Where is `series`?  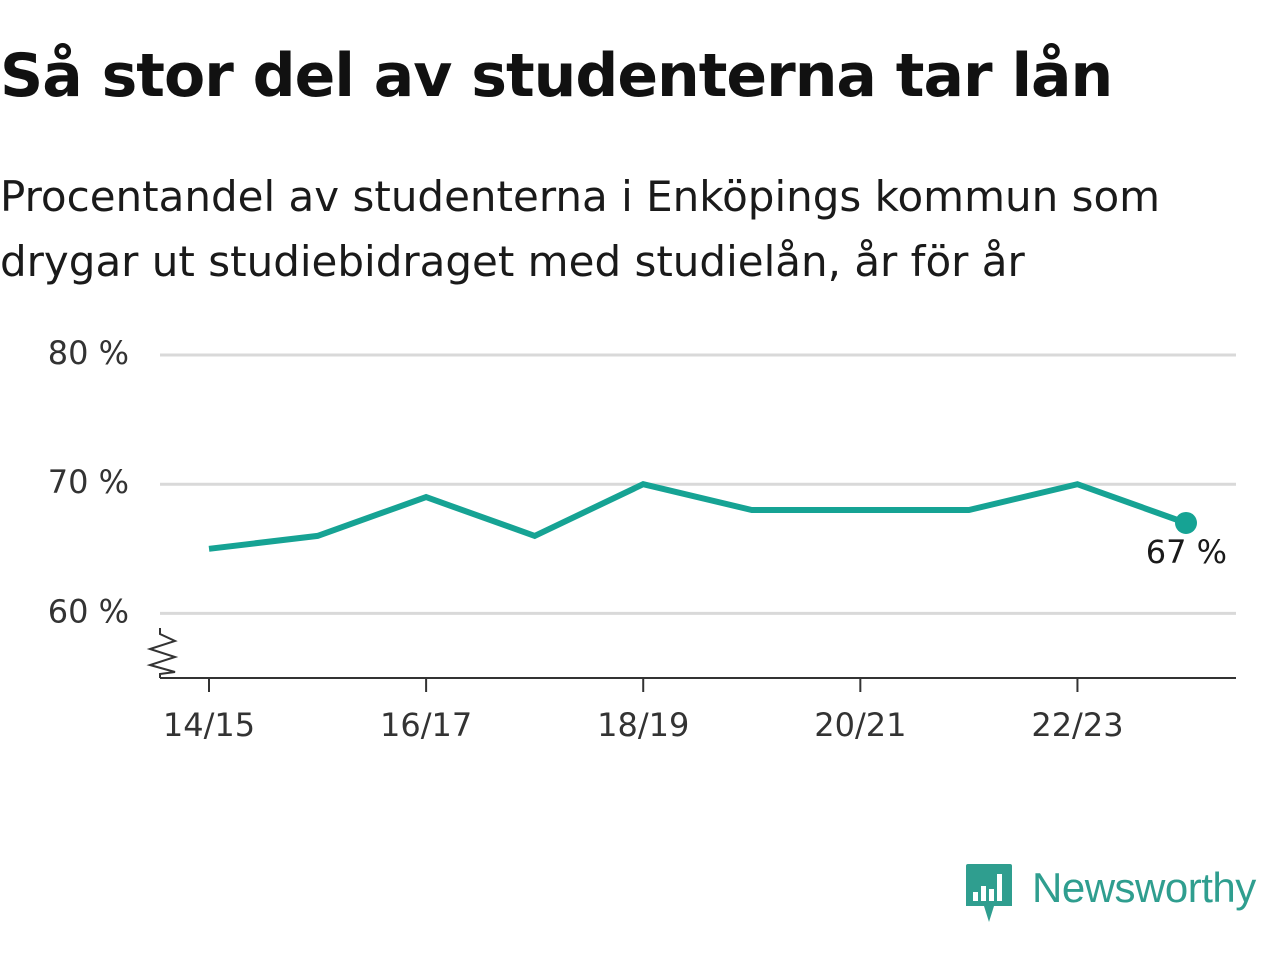 series is located at coordinates (702, 516).